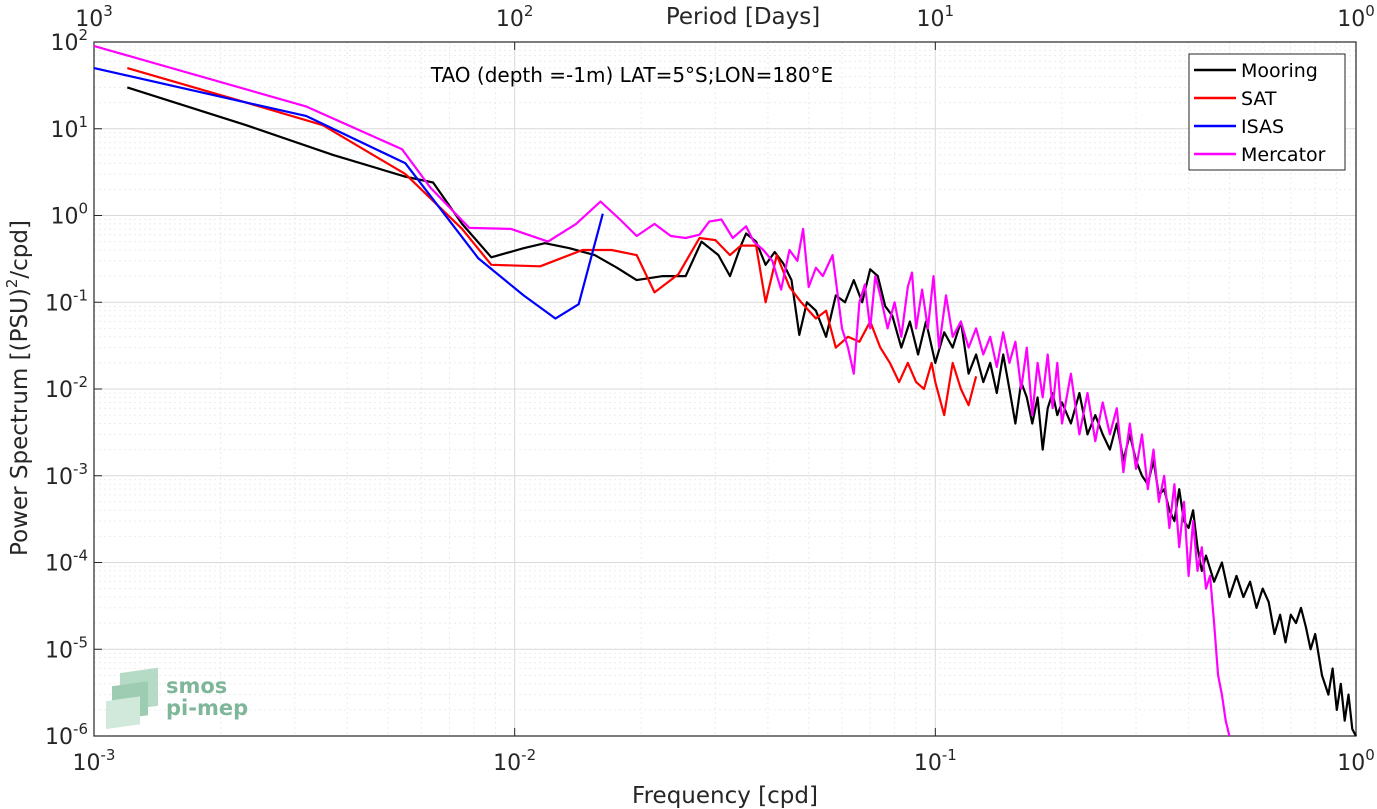 The image size is (1377, 809). What do you see at coordinates (20, 249) in the screenshot?
I see `y-axis-label-tail: /cpd]` at bounding box center [20, 249].